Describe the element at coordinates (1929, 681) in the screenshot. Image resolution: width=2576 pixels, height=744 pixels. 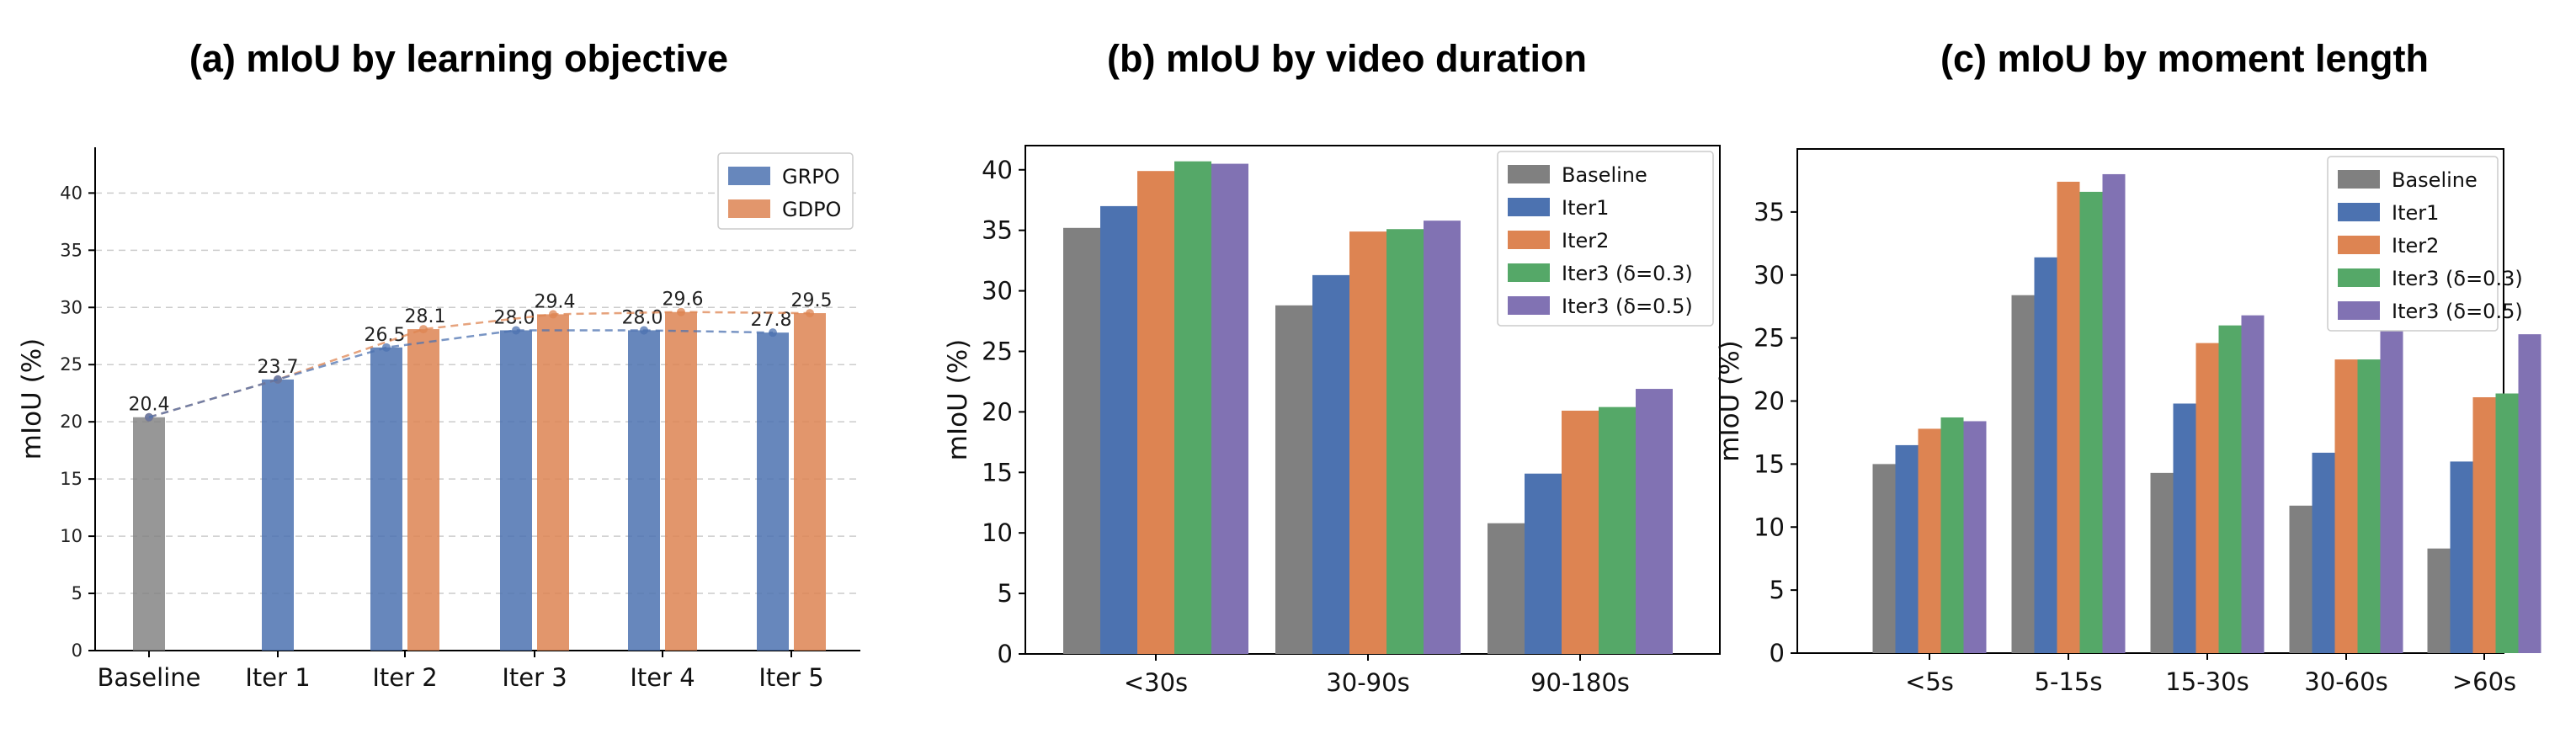
I see `c-xtick-label: <5s` at that location.